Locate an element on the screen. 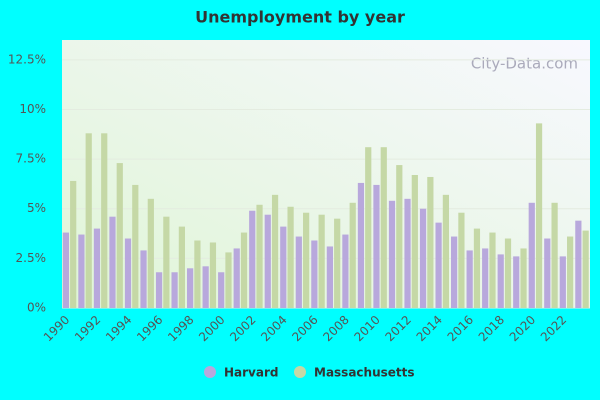 The image size is (600, 400). chart-title: Unemployment by year is located at coordinates (300, 17).